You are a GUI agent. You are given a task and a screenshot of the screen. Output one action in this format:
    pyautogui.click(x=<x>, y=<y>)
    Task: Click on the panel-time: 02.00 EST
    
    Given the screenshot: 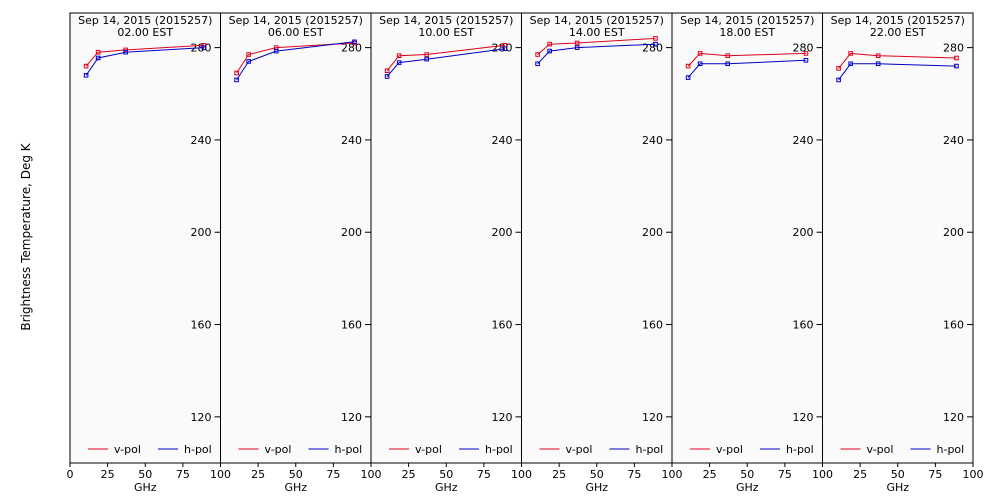 What is the action you would take?
    pyautogui.click(x=145, y=32)
    